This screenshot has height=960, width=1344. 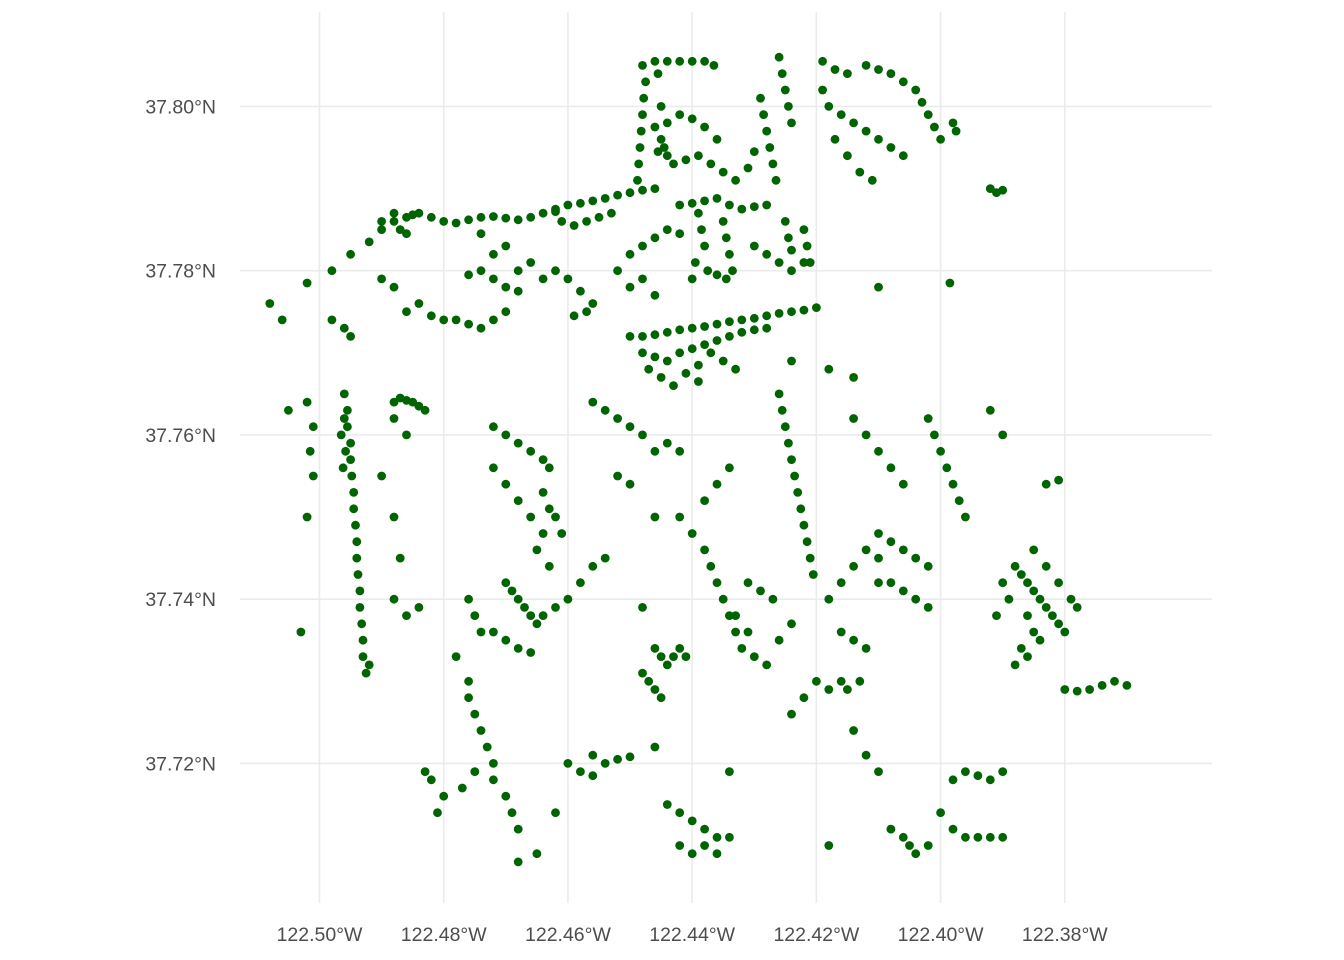 I want to click on y-tick-label: 37.74°N, so click(x=180, y=600).